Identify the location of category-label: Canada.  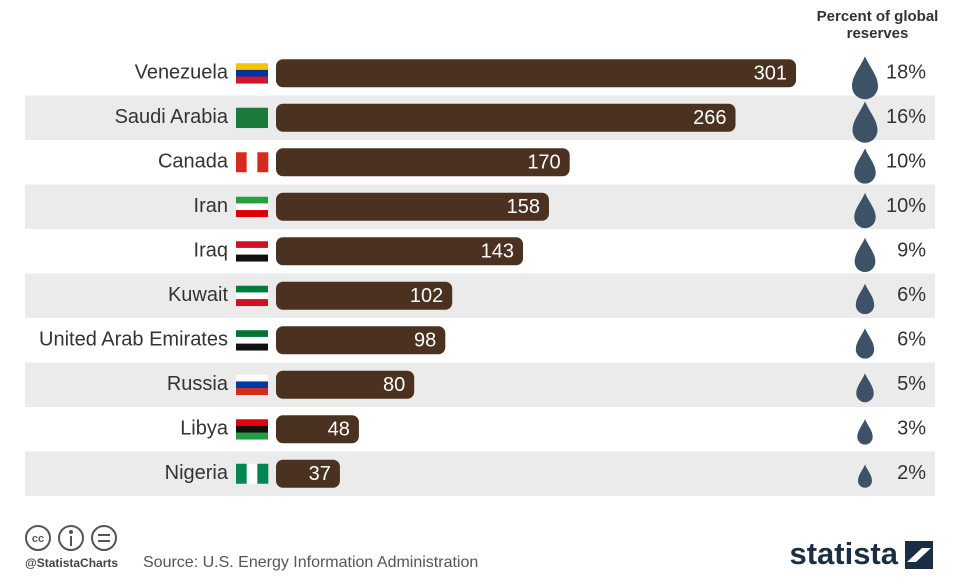
(193, 162).